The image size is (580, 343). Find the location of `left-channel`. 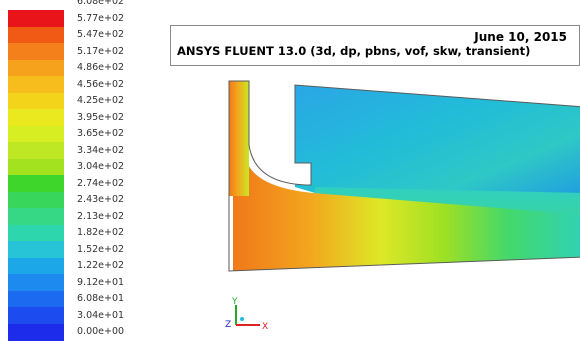

left-channel is located at coordinates (239, 138).